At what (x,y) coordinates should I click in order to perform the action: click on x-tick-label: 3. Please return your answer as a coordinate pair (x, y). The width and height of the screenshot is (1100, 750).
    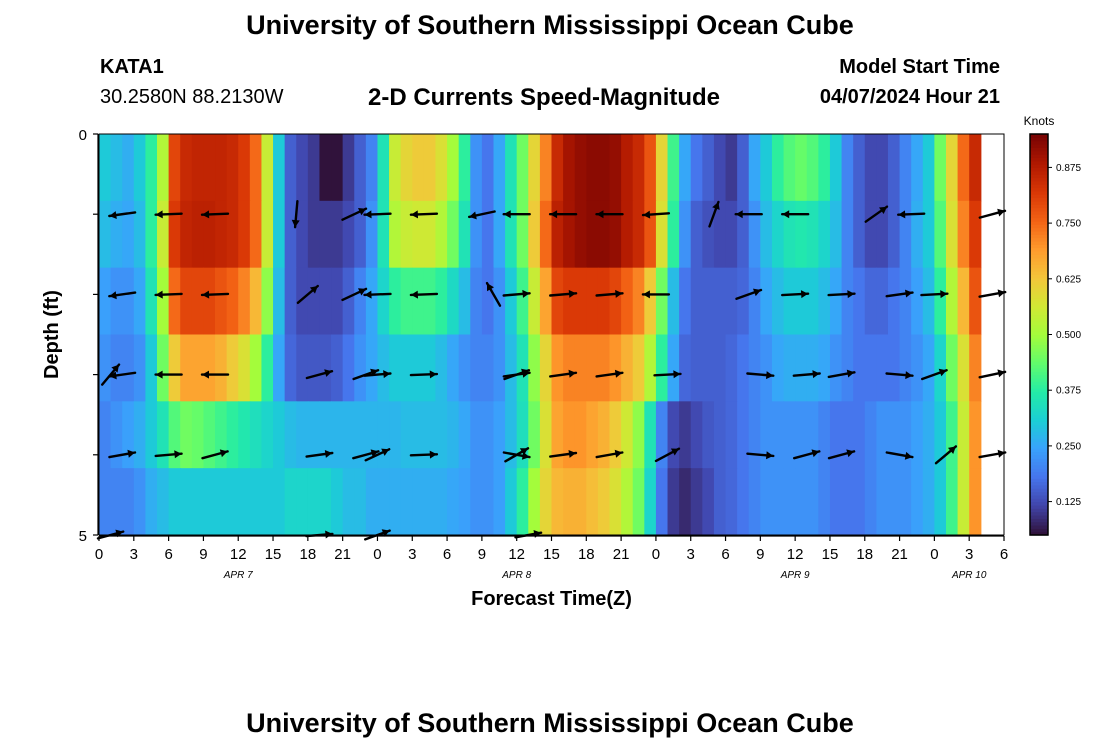
    Looking at the image, I should click on (969, 554).